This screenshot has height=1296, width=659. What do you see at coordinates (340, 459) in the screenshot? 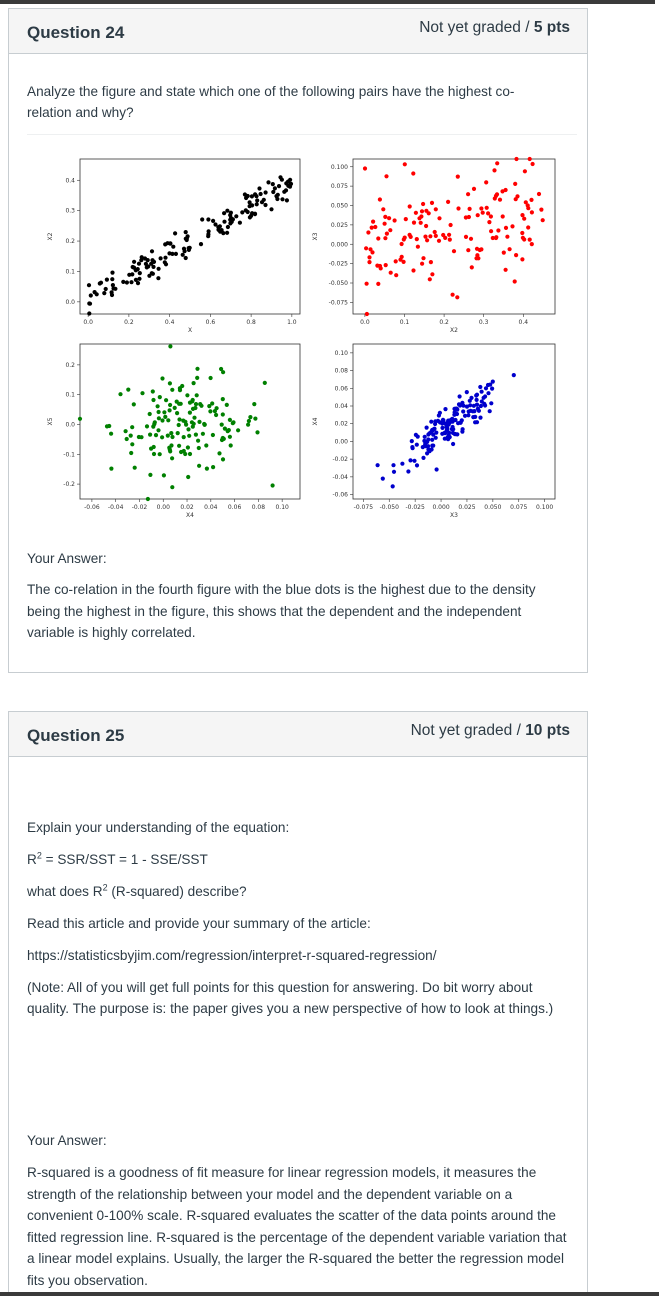
I see `y-tick-label: -0.02` at bounding box center [340, 459].